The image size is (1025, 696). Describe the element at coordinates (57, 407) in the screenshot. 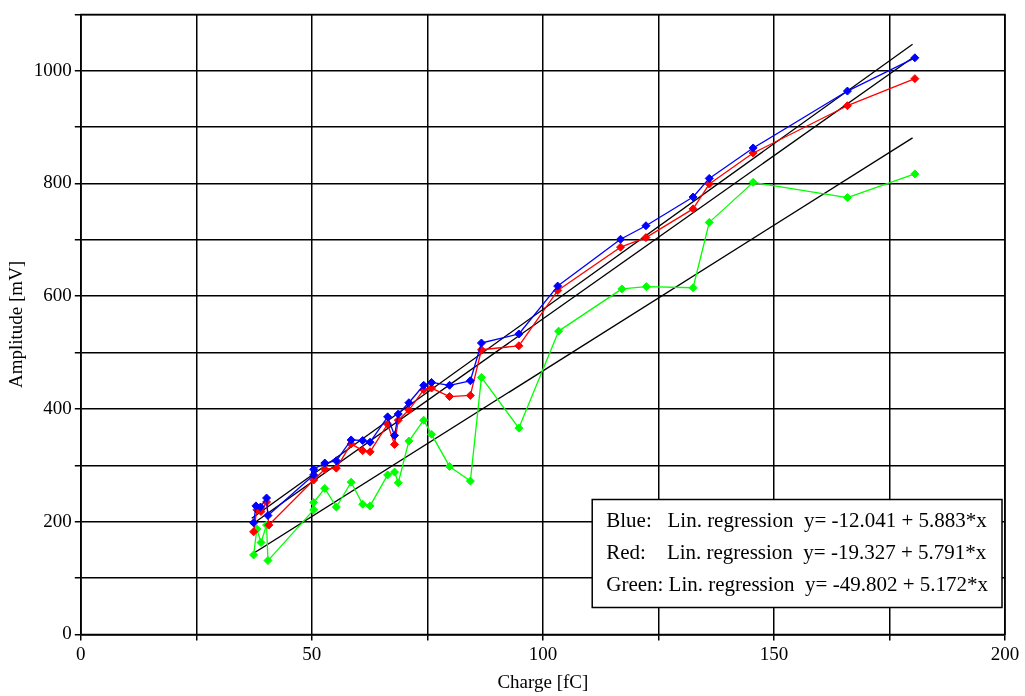

I see `y-tick-label: 400` at that location.